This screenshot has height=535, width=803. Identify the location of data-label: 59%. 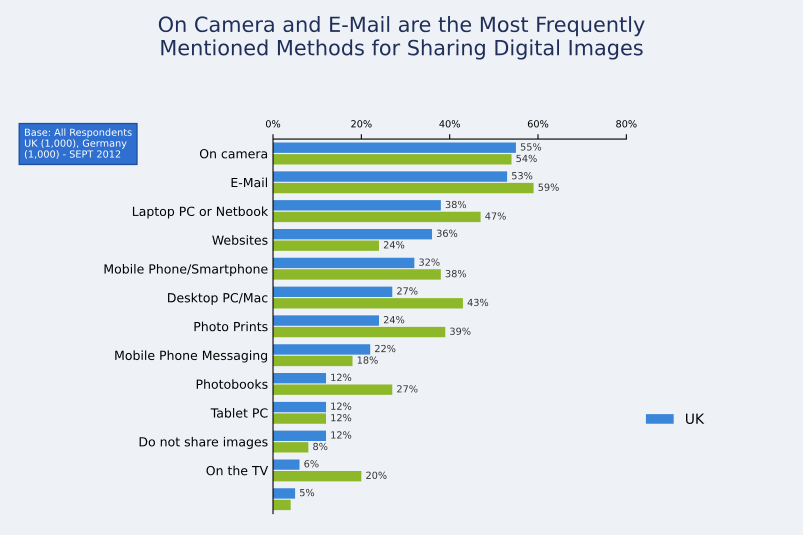
(548, 187).